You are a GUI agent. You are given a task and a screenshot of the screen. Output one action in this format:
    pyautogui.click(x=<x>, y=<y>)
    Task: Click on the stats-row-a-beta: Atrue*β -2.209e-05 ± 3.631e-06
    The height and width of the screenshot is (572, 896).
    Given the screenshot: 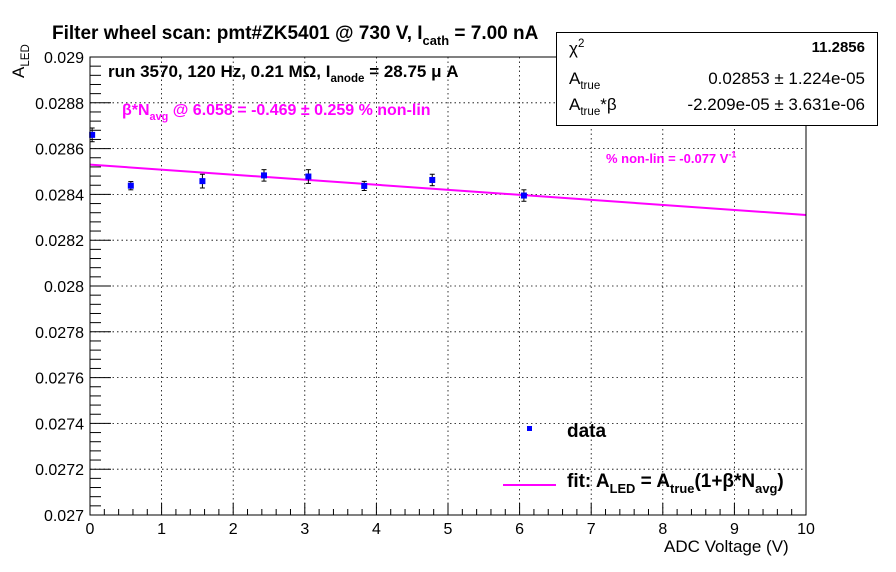 What is the action you would take?
    pyautogui.click(x=717, y=107)
    